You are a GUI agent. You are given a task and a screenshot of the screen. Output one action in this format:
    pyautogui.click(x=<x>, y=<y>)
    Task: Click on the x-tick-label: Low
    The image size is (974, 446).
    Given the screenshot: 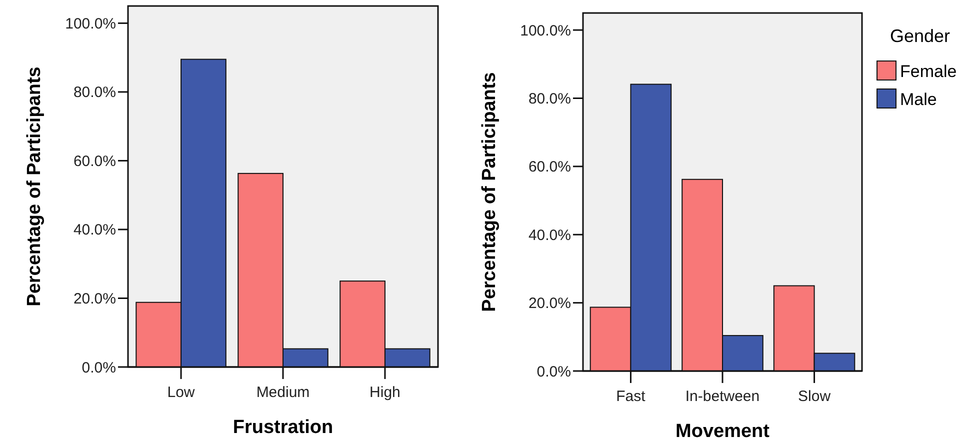 What is the action you would take?
    pyautogui.click(x=181, y=392)
    